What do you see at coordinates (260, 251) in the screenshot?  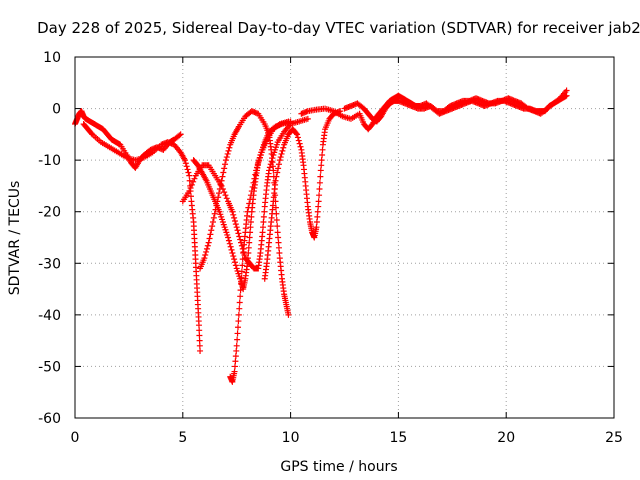 I see `series-track-e` at bounding box center [260, 251].